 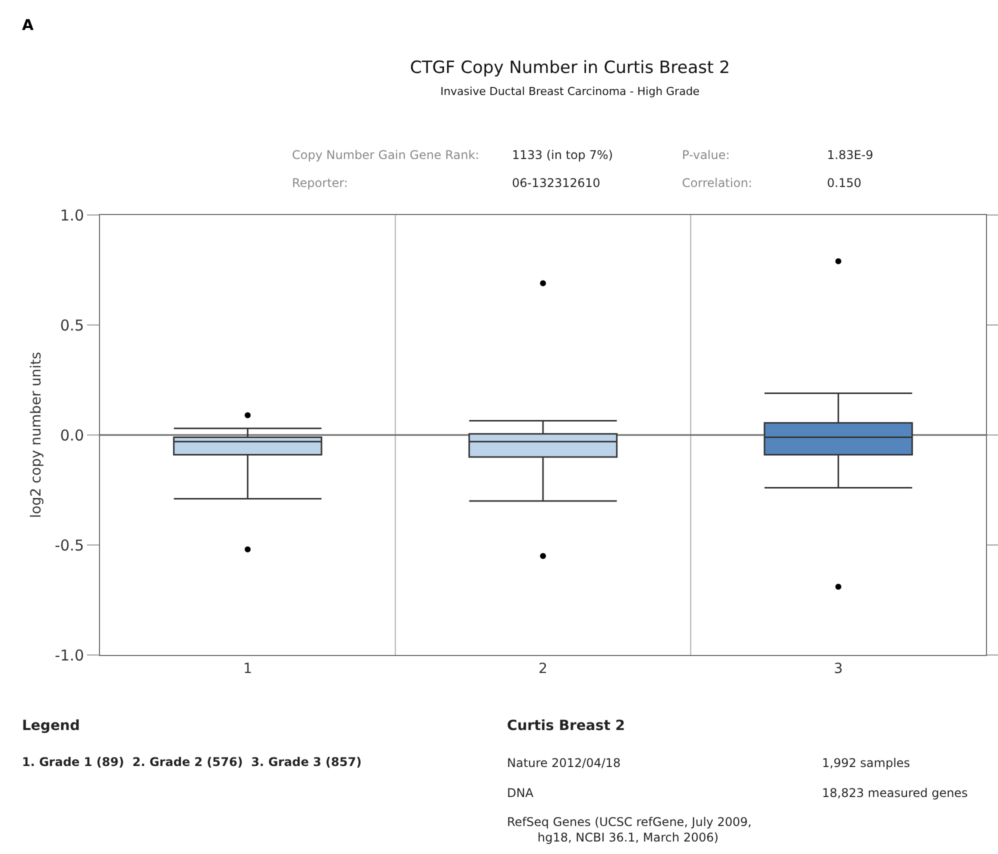 I want to click on x-tick-label: 2, so click(x=543, y=668).